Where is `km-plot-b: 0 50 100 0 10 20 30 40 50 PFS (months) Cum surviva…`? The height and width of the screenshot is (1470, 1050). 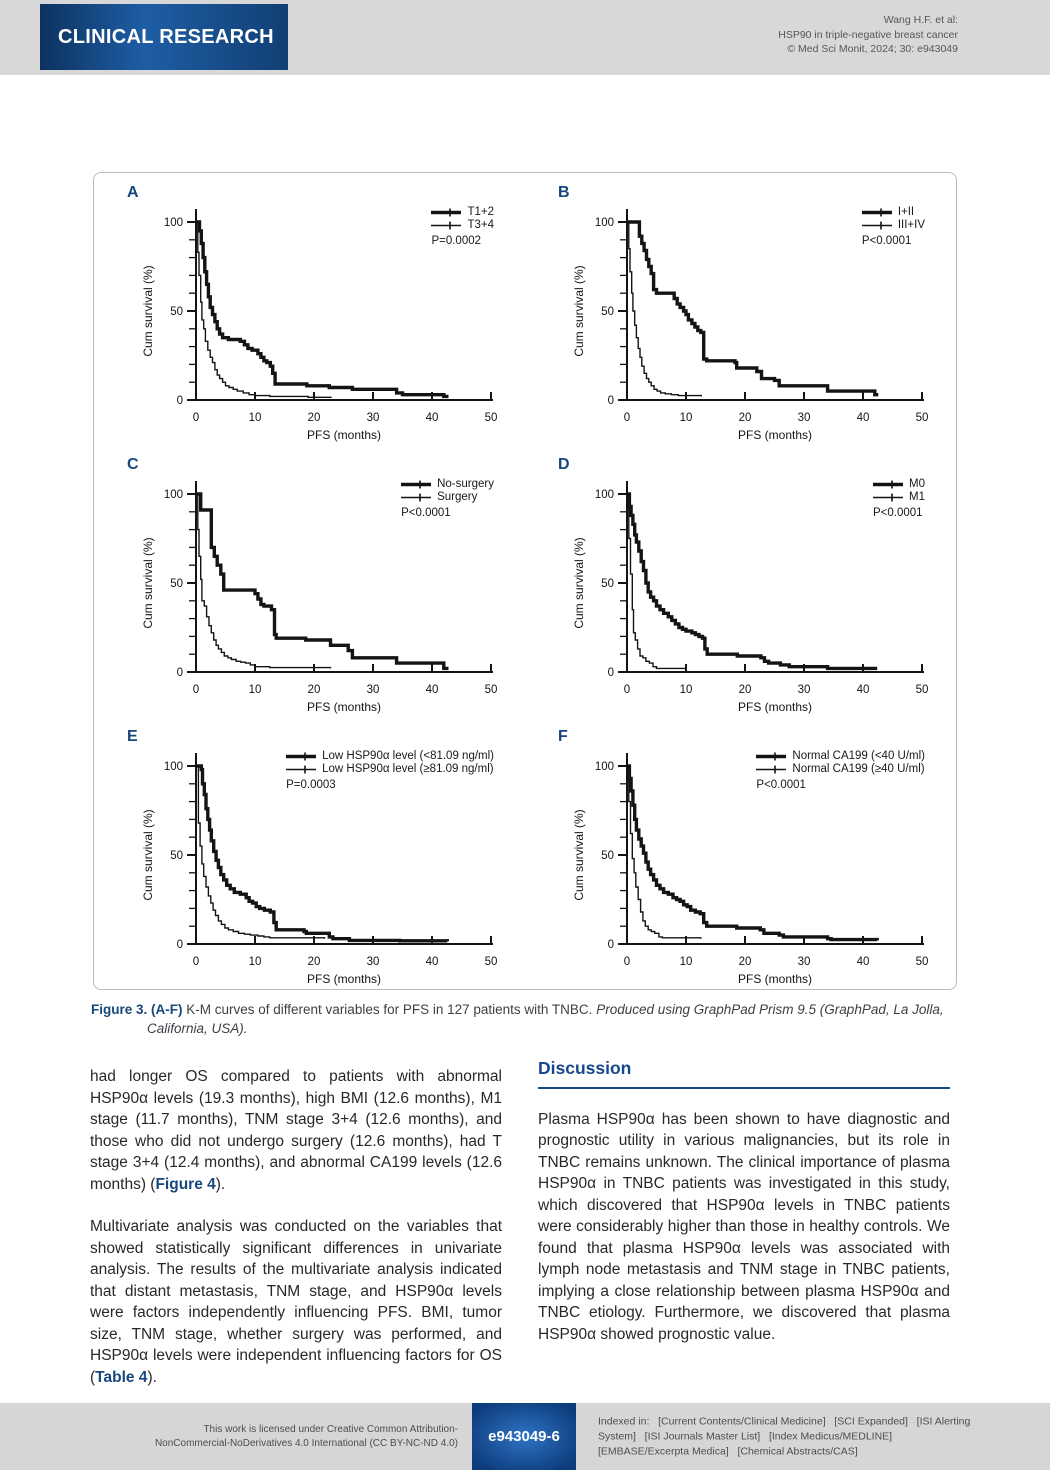
km-plot-b: 0 50 100 0 10 20 30 40 50 PFS (months) Cum surviva… is located at coordinates (750, 325).